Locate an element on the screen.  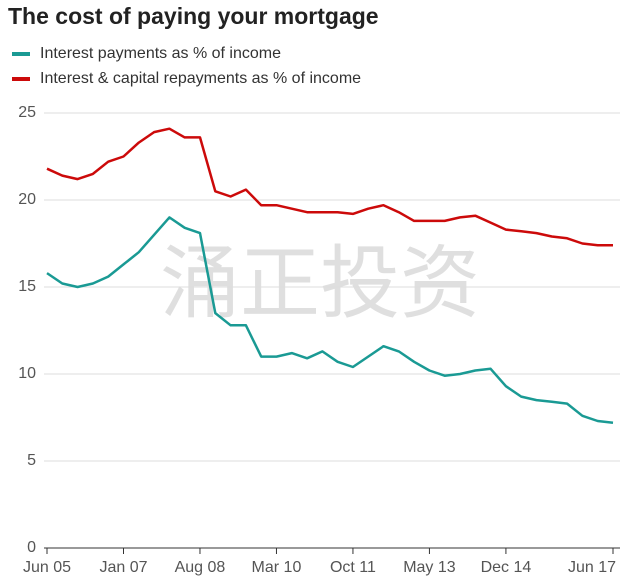
y-tick-label: 0 is located at coordinates (31, 547).